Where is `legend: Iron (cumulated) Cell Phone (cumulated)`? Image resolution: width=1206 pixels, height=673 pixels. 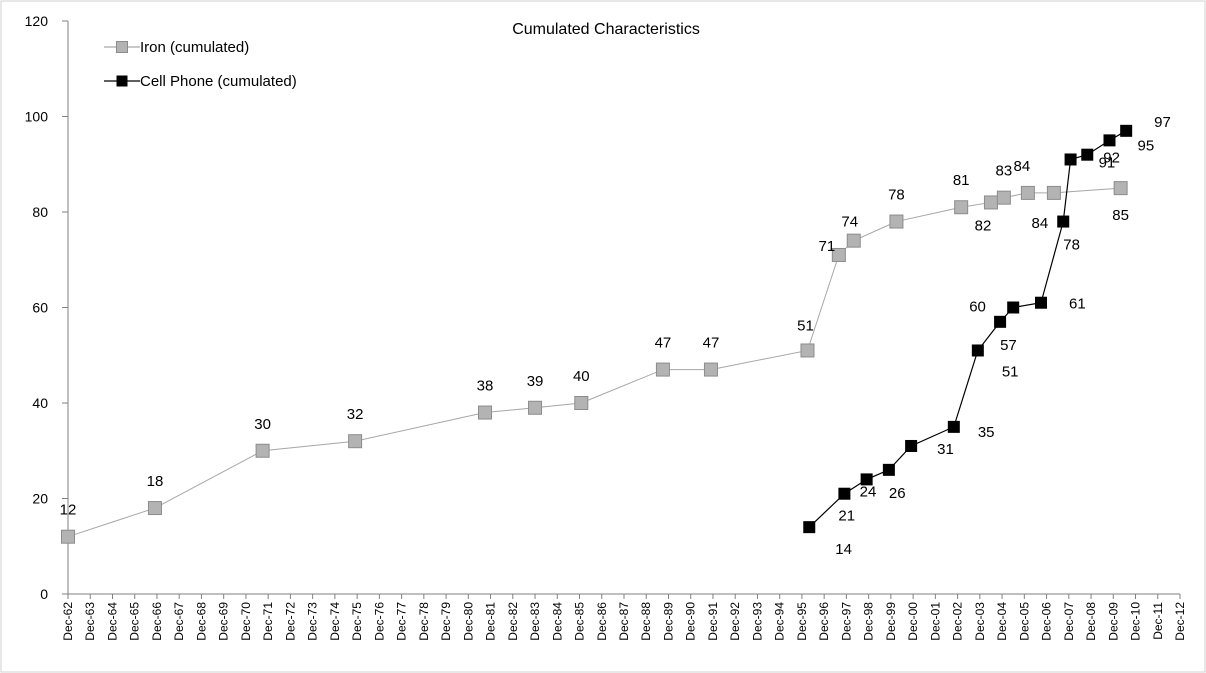
legend: Iron (cumulated) Cell Phone (cumulated) is located at coordinates (200, 64).